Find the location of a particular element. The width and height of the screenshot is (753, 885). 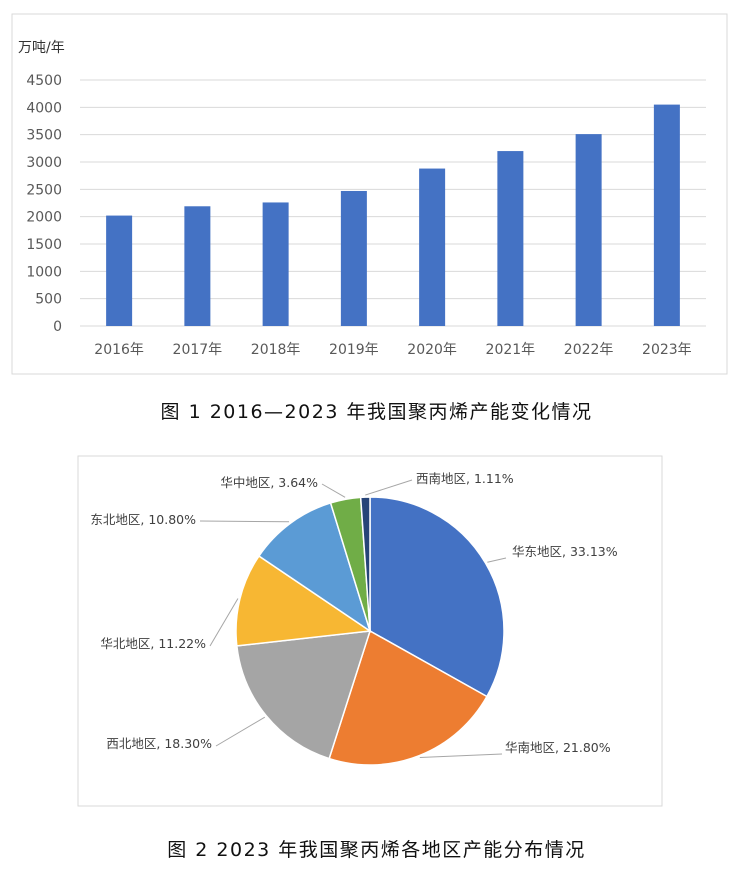

pie-data-label: 华东地区, 33.13% is located at coordinates (565, 551).